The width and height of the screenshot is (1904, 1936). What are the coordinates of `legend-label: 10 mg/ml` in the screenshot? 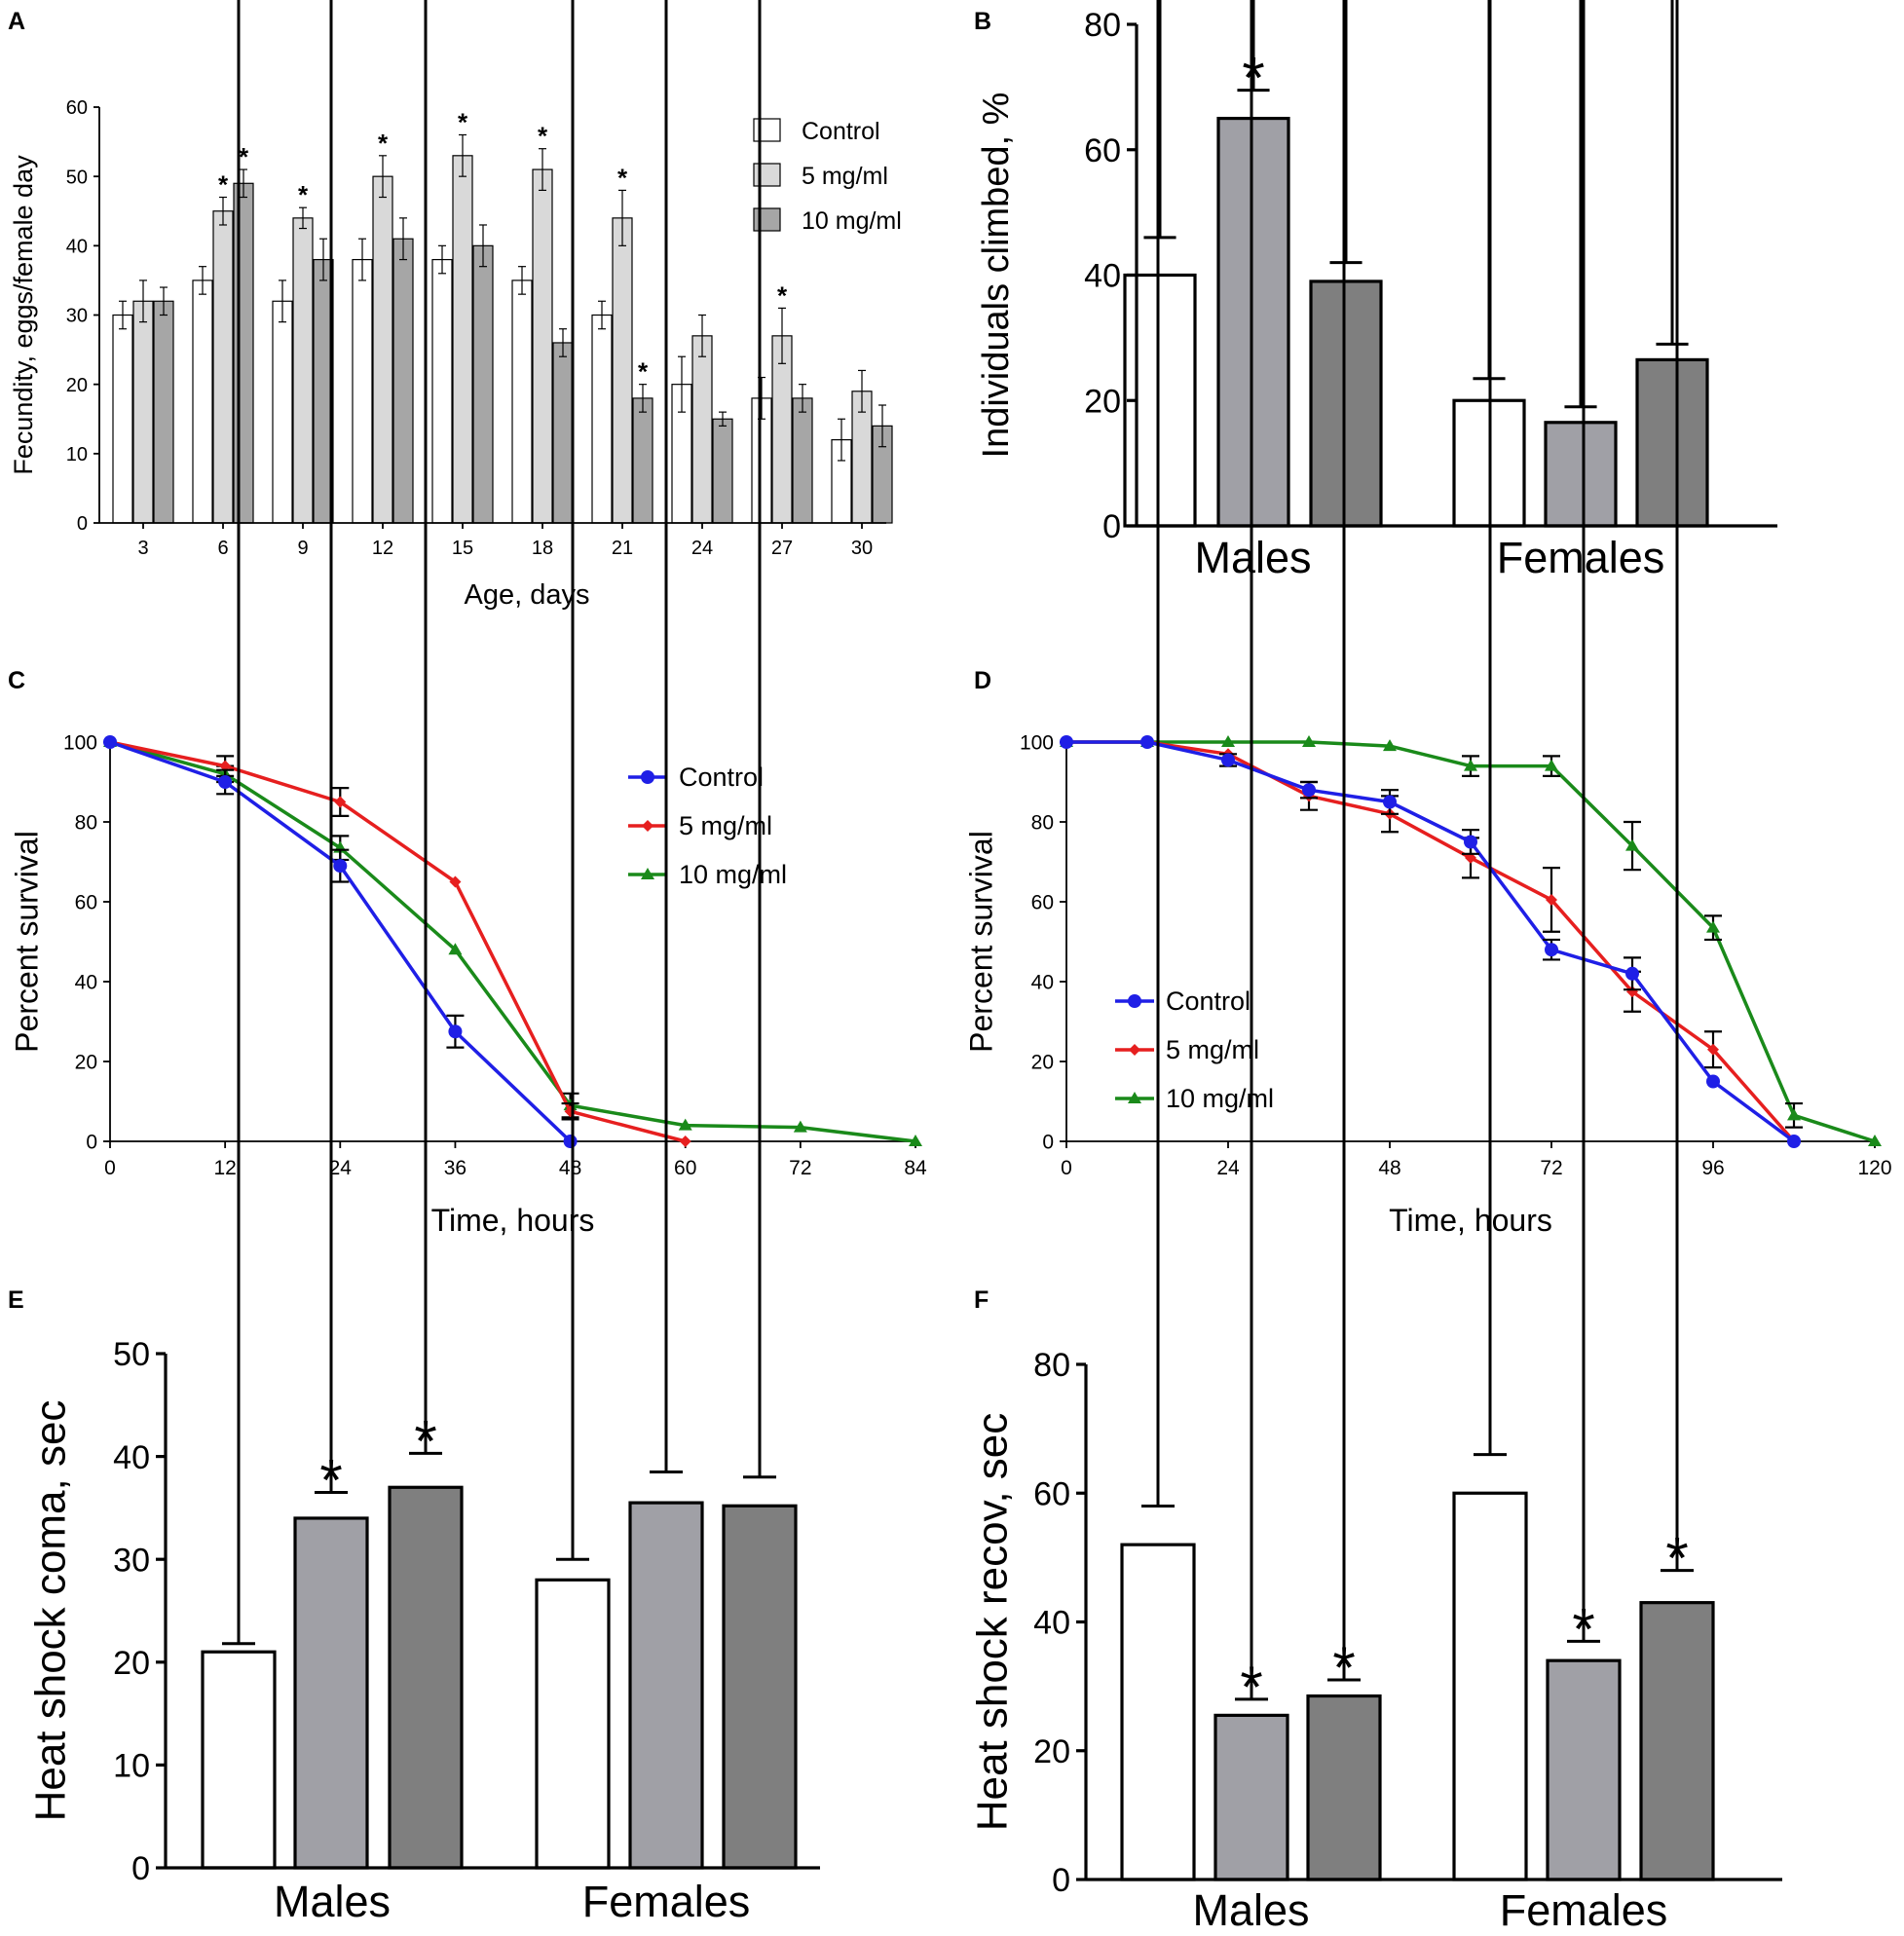 It's located at (1220, 1098).